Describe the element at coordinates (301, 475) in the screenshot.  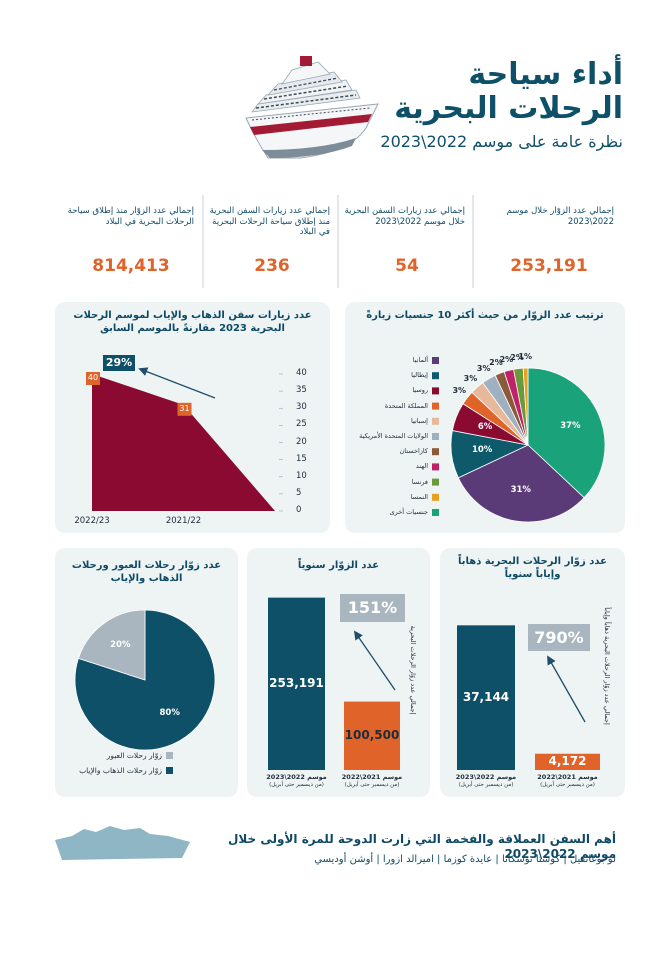
I see `y-tick-label: 10` at that location.